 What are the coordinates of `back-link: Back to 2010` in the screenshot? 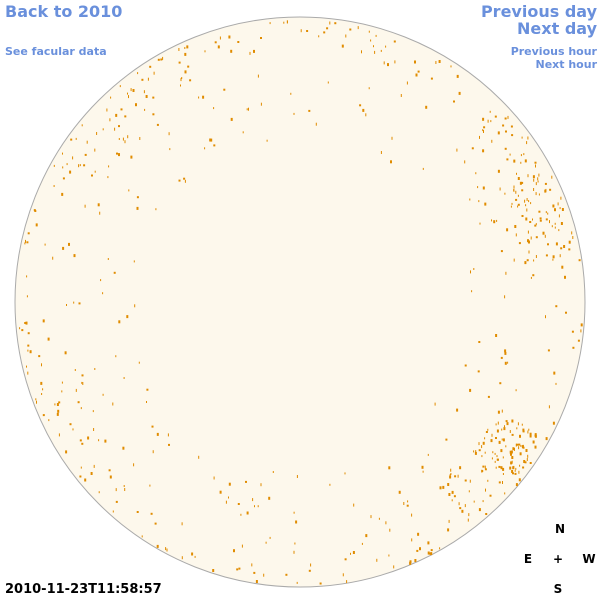 It's located at (64, 11).